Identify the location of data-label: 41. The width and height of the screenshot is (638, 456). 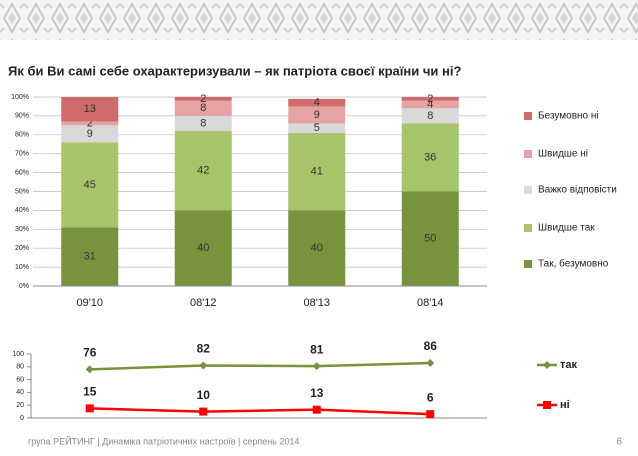
(317, 172).